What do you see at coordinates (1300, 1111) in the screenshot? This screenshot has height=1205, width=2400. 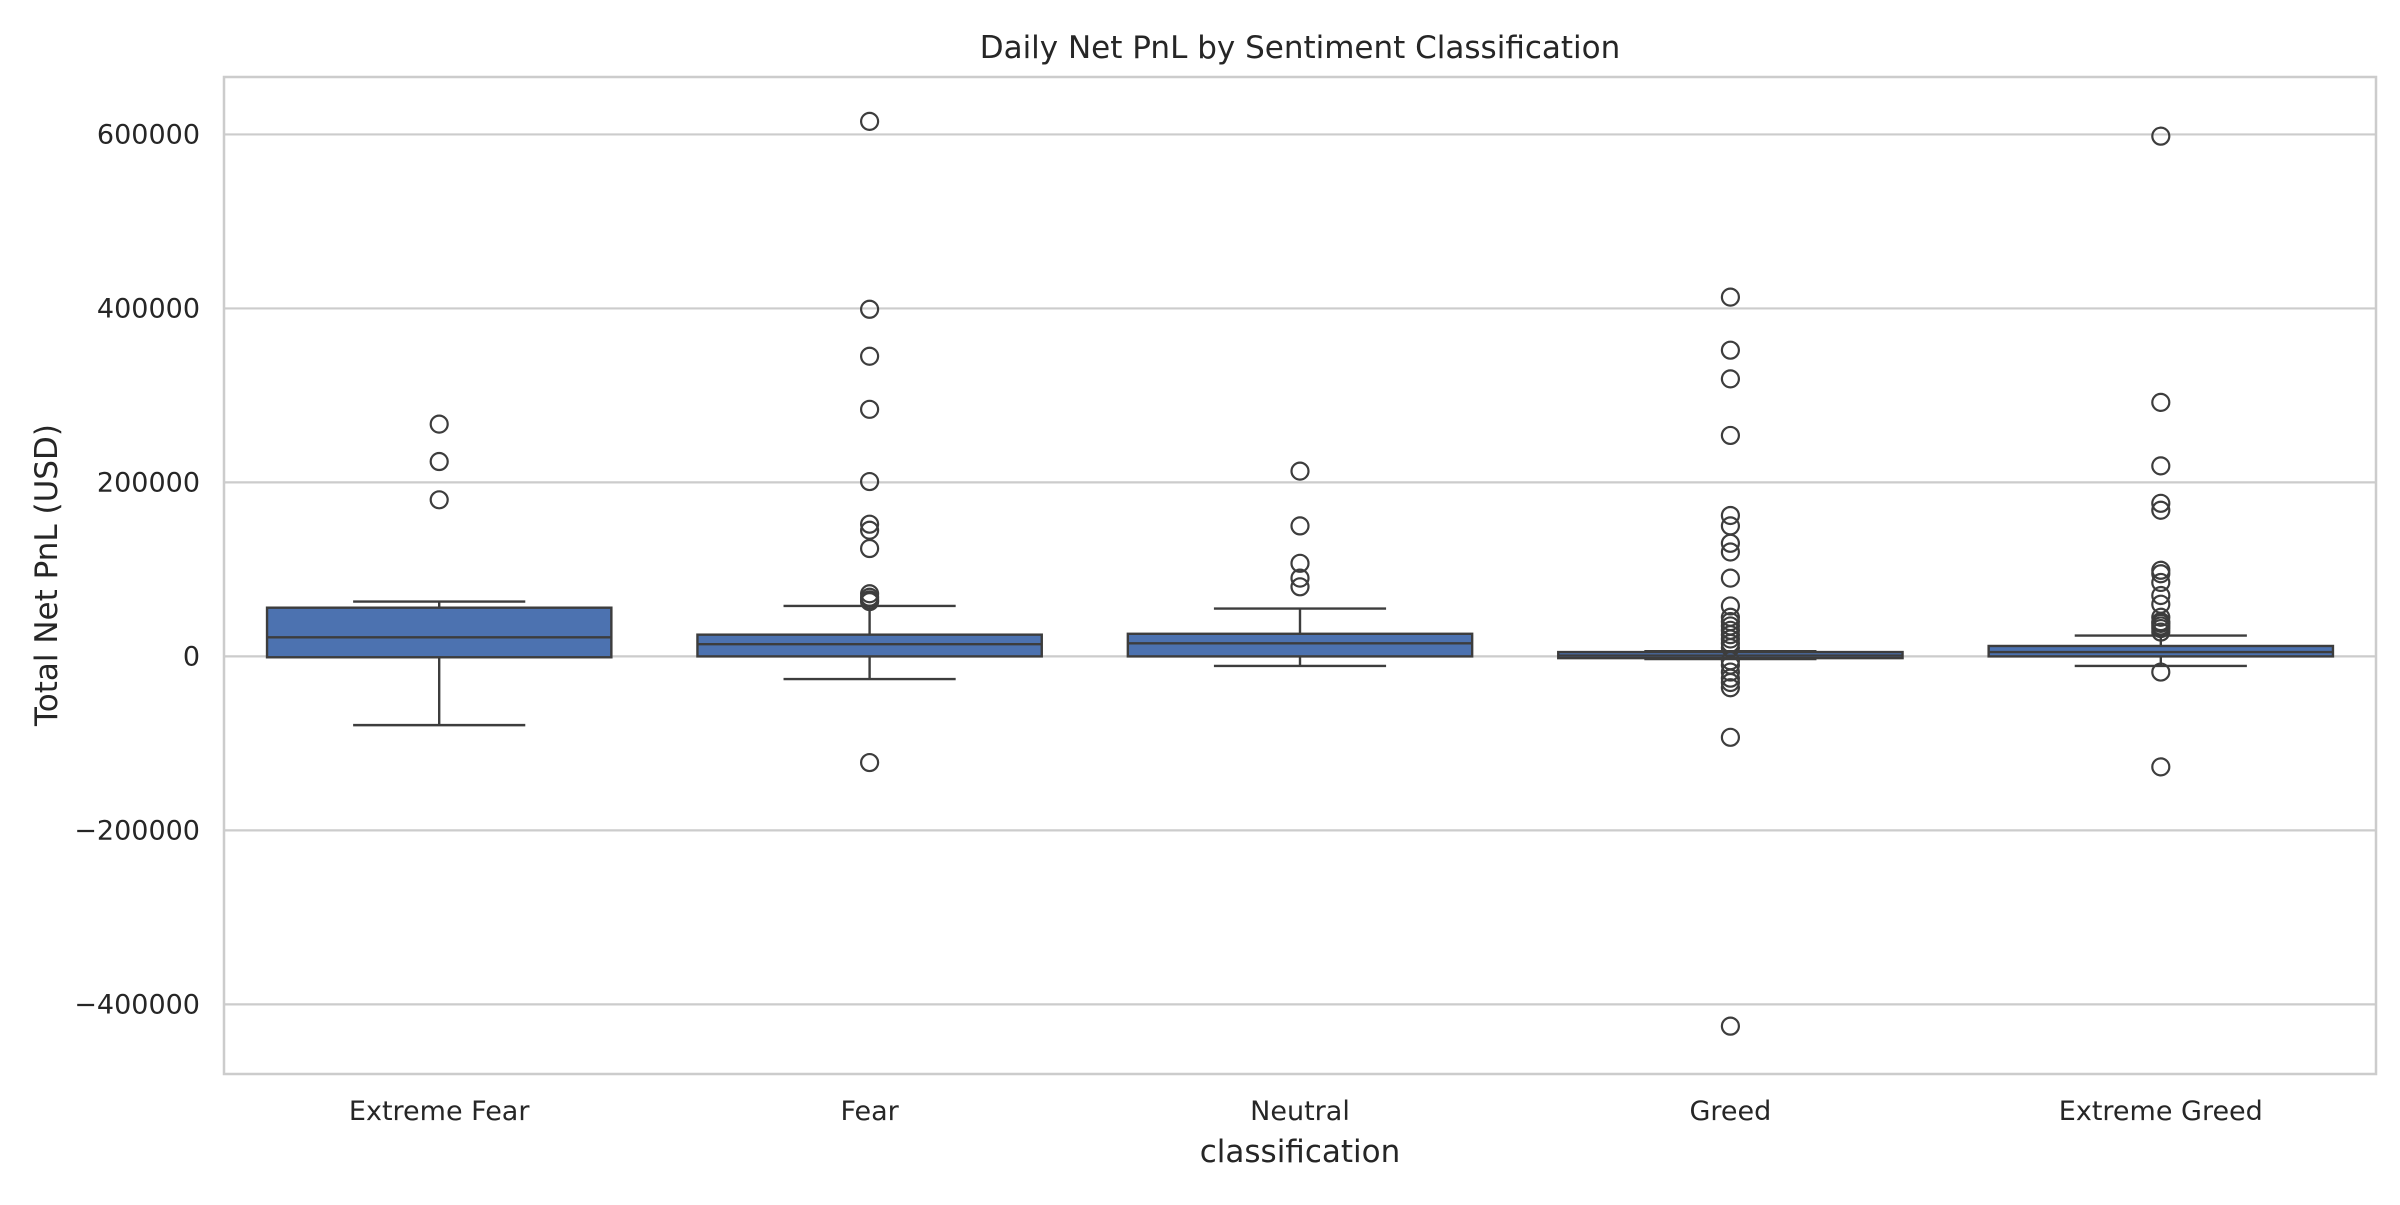 I see `x-tick-label: Neutral` at bounding box center [1300, 1111].